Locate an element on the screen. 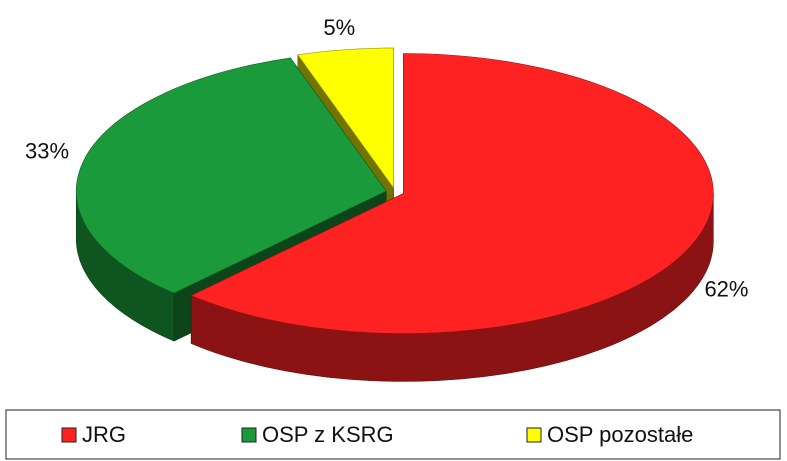  legend-box is located at coordinates (393, 434).